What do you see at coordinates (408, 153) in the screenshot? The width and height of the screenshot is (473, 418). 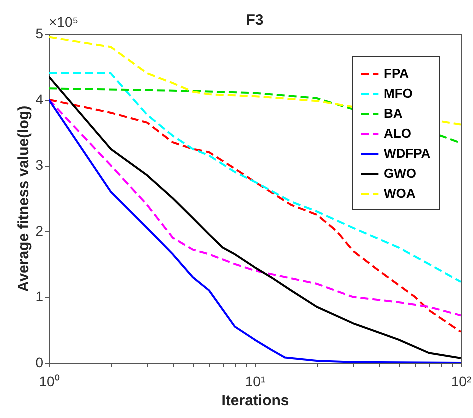 I see `legend-label: WDFPA` at bounding box center [408, 153].